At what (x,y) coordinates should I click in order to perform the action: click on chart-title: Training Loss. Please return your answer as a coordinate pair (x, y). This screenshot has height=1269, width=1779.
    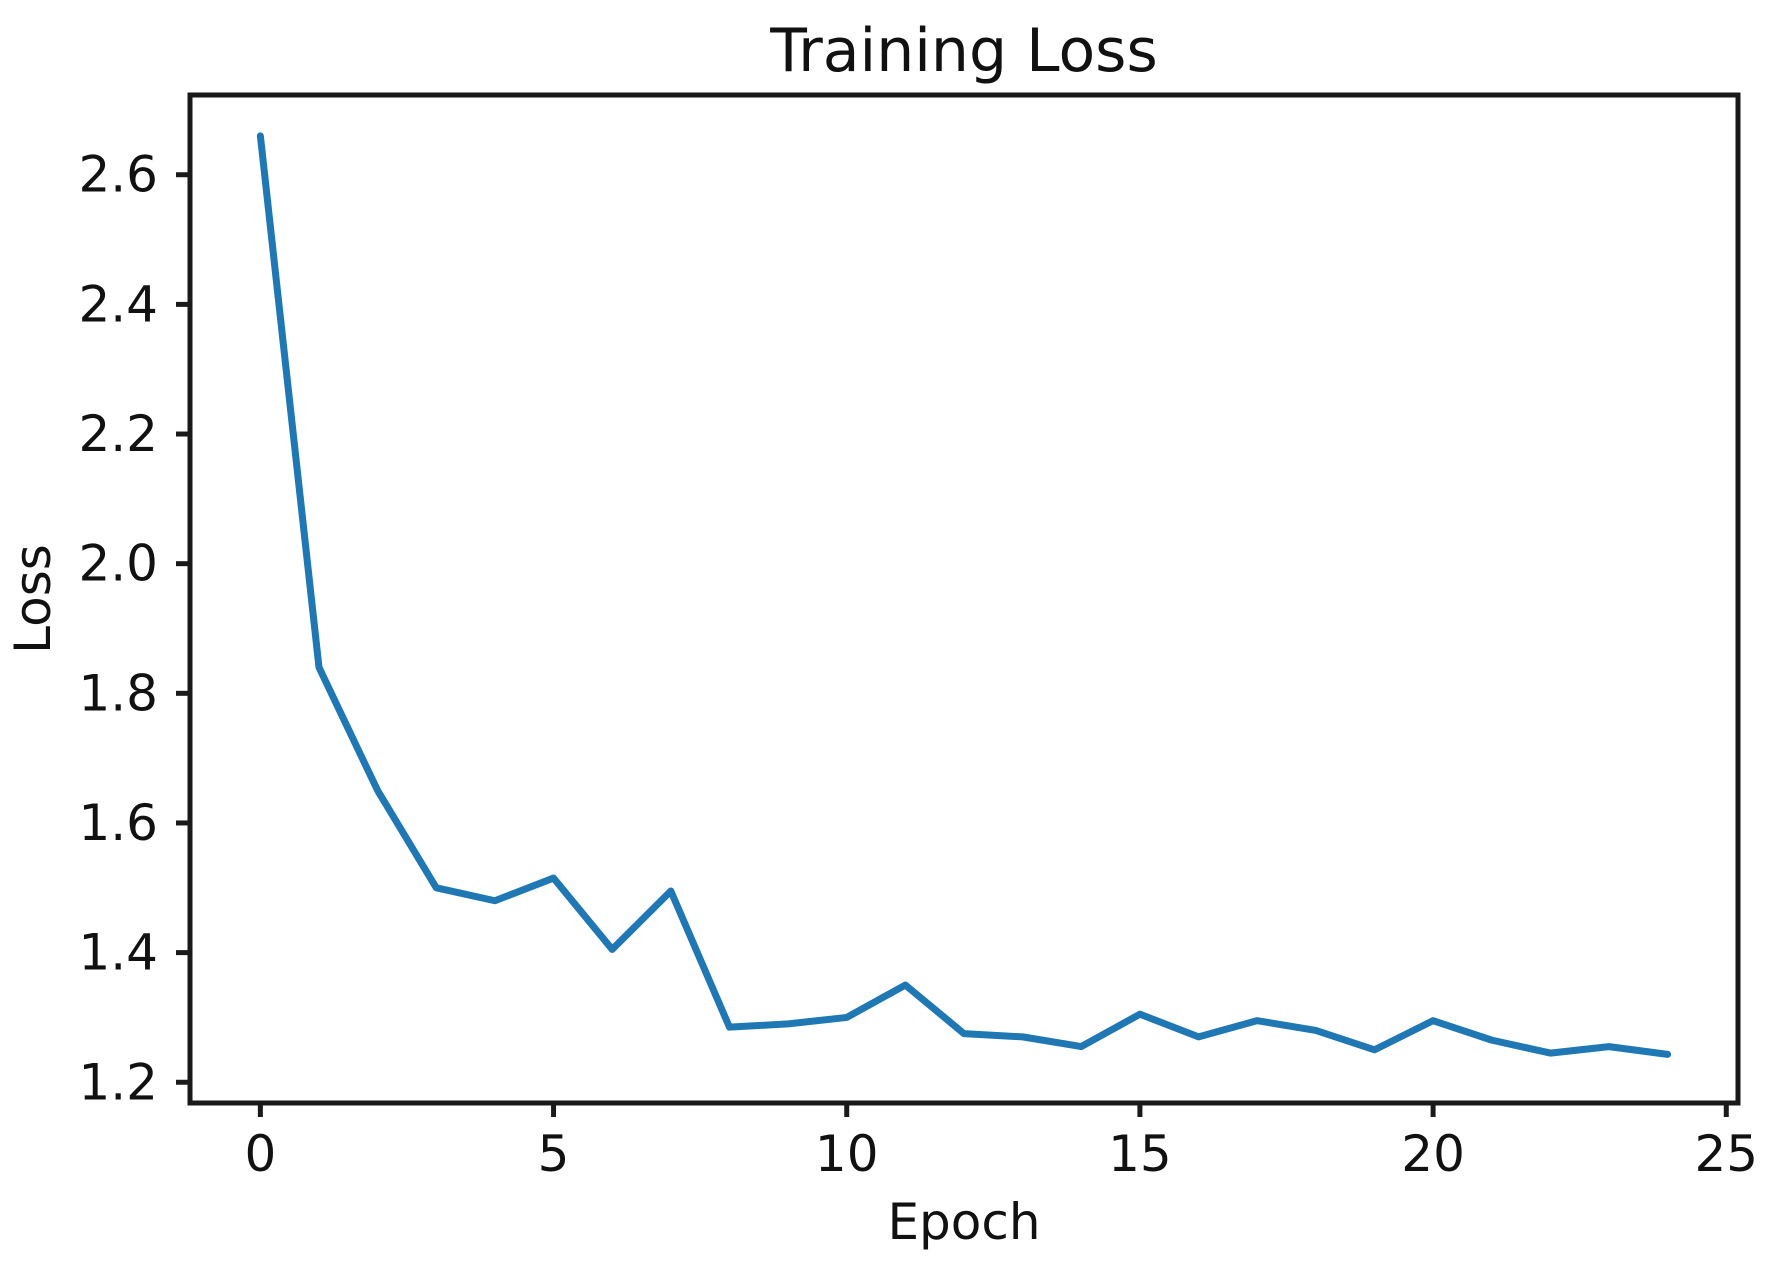
    Looking at the image, I should click on (963, 51).